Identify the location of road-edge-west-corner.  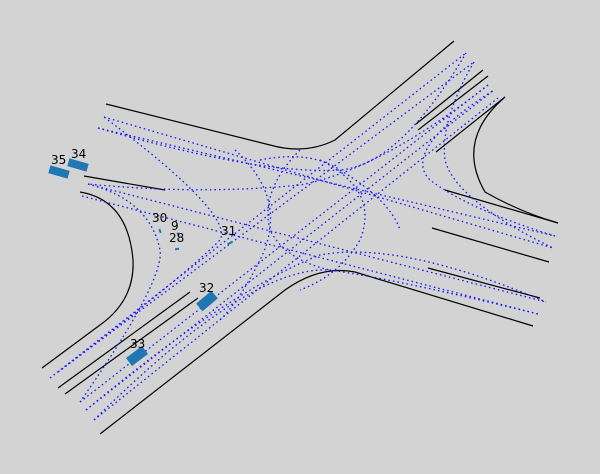
(87, 280).